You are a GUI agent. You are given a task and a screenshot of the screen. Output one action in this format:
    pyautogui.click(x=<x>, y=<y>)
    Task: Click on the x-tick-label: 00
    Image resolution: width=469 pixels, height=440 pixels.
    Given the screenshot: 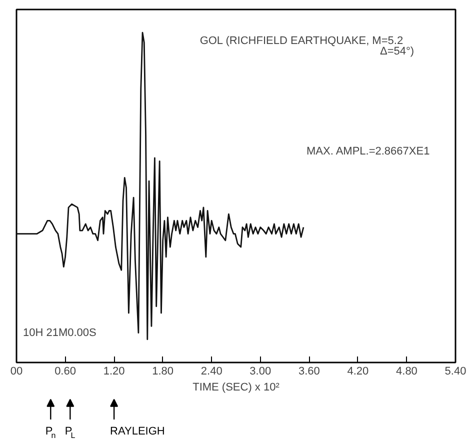 What is the action you would take?
    pyautogui.click(x=16, y=372)
    